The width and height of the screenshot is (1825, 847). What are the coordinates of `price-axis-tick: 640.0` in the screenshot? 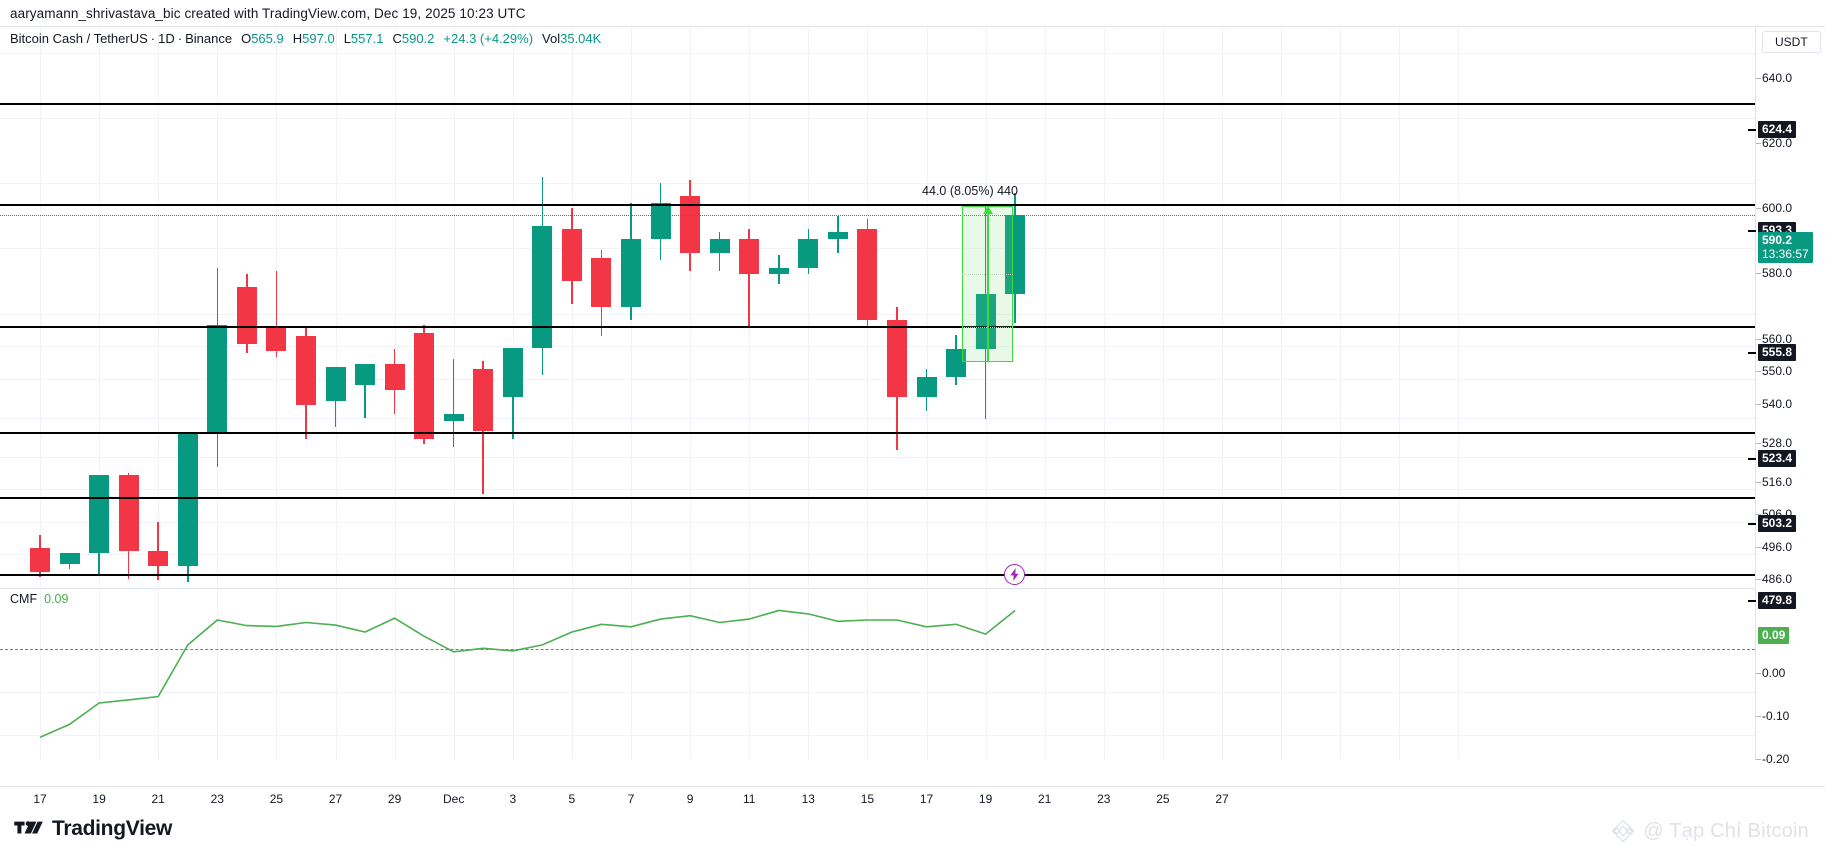 It's located at (1774, 78).